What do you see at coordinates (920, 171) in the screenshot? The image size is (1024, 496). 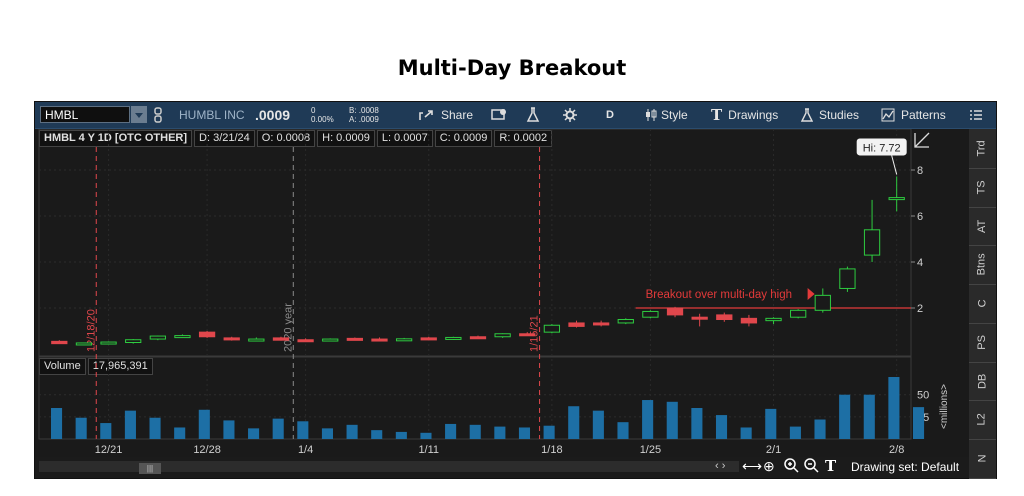 I see `price-tick-label: 8` at bounding box center [920, 171].